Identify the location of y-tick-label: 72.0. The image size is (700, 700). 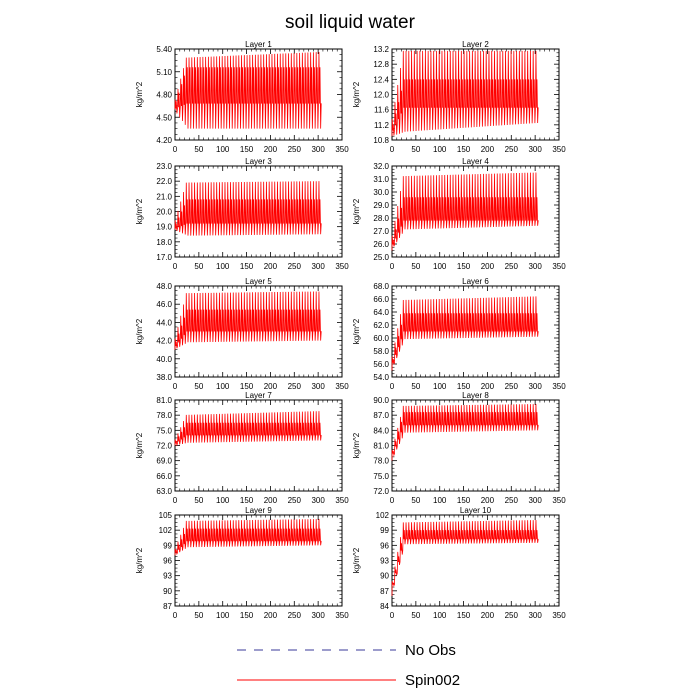
(381, 491).